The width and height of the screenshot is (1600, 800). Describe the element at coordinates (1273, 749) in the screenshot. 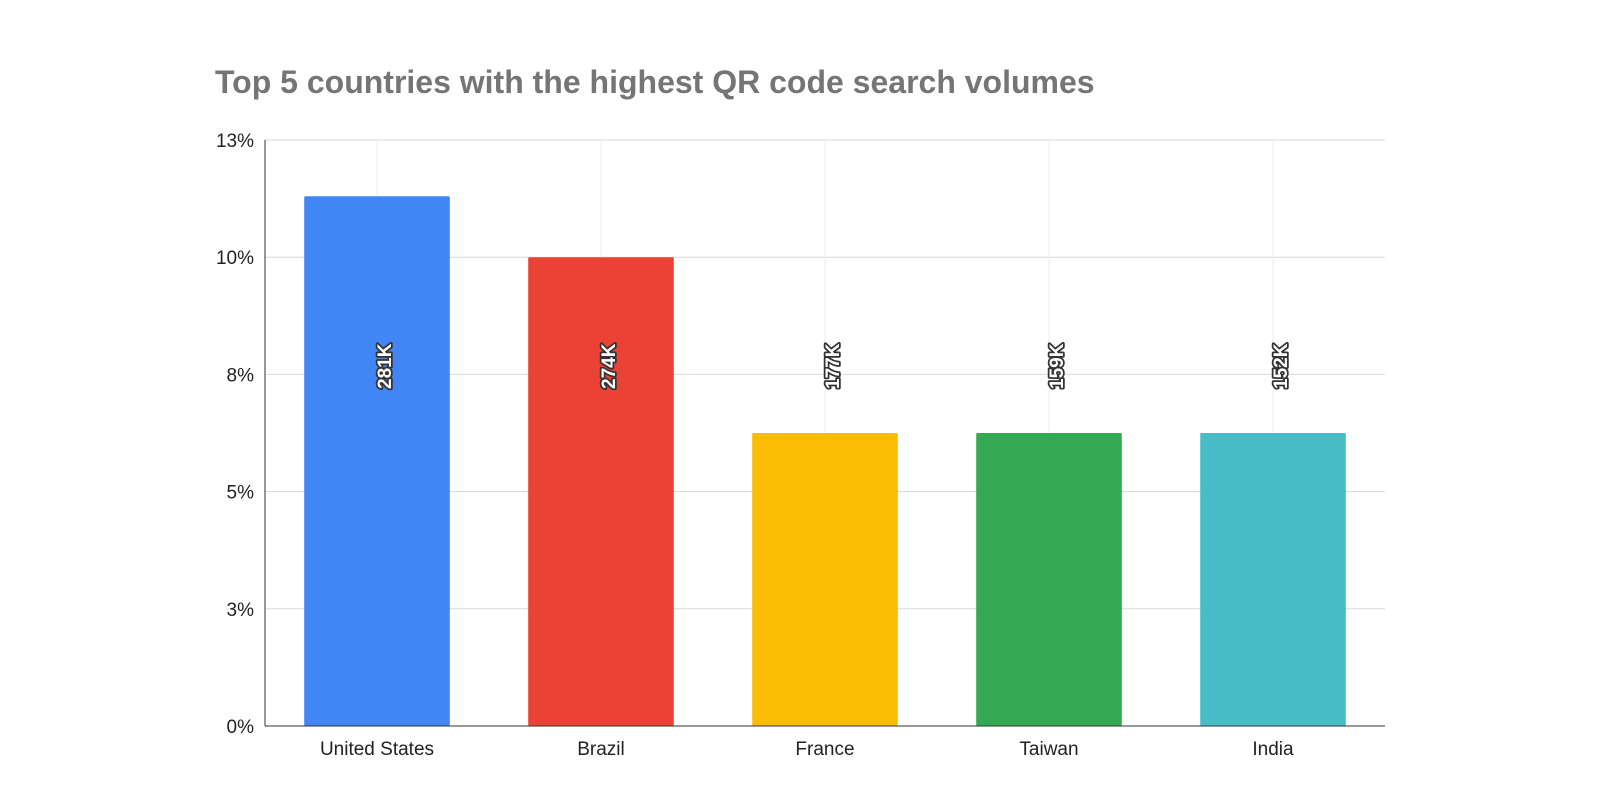

I see `x-tick-label: India` at that location.